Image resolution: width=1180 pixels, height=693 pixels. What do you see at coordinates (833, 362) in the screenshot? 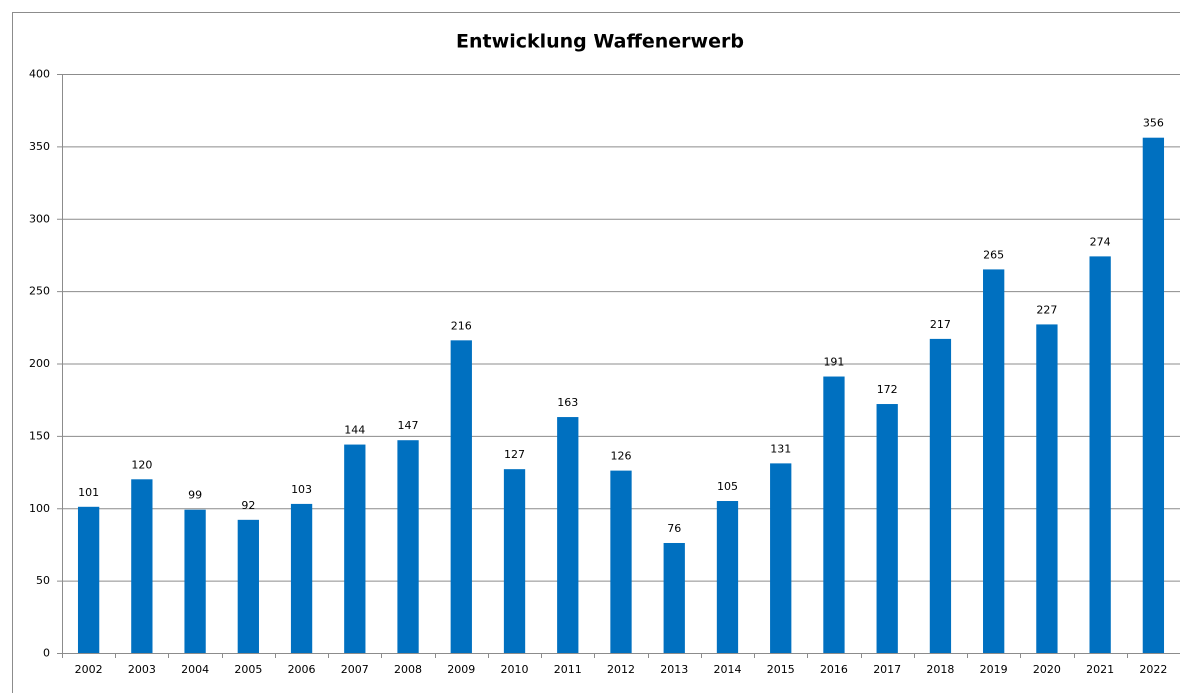
I see `data-label: 191` at bounding box center [833, 362].